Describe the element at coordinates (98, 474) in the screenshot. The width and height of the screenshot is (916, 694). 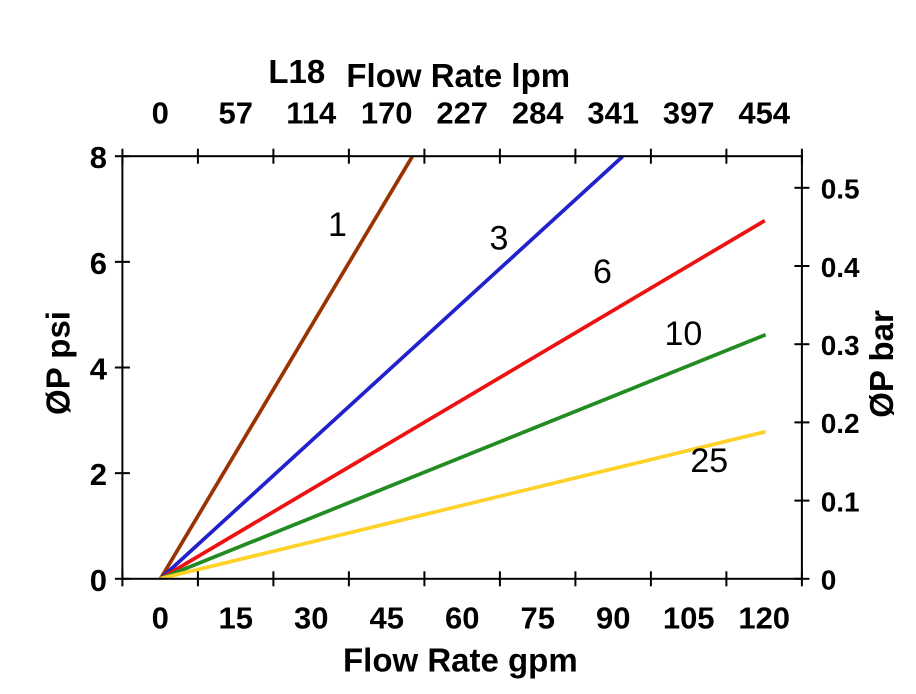
I see `svg-text: 2` at that location.